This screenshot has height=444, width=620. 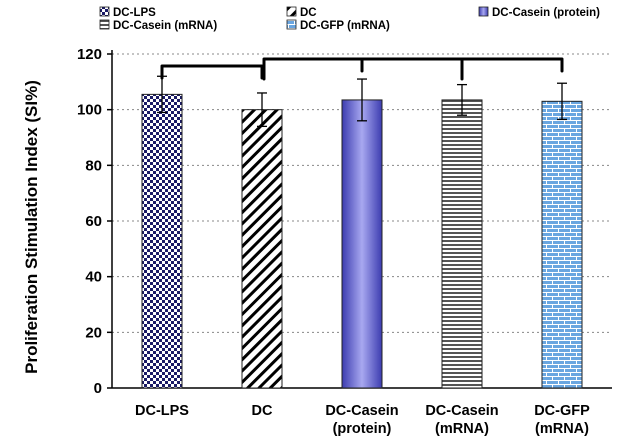 What do you see at coordinates (93, 165) in the screenshot?
I see `y-tick-label: 80` at bounding box center [93, 165].